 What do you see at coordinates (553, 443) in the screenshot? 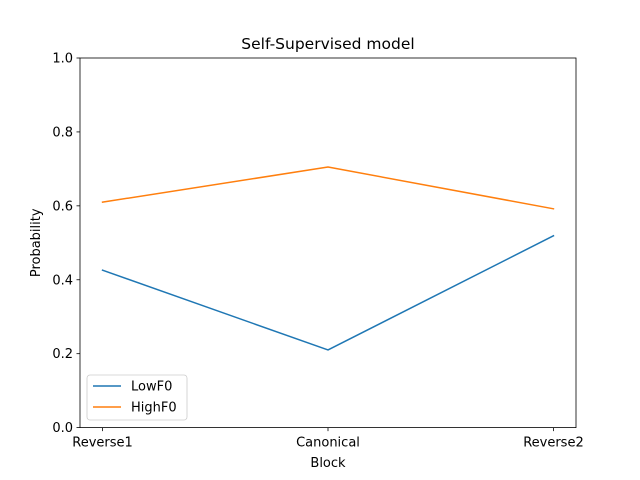
I see `x-tick-label: Reverse2` at bounding box center [553, 443].